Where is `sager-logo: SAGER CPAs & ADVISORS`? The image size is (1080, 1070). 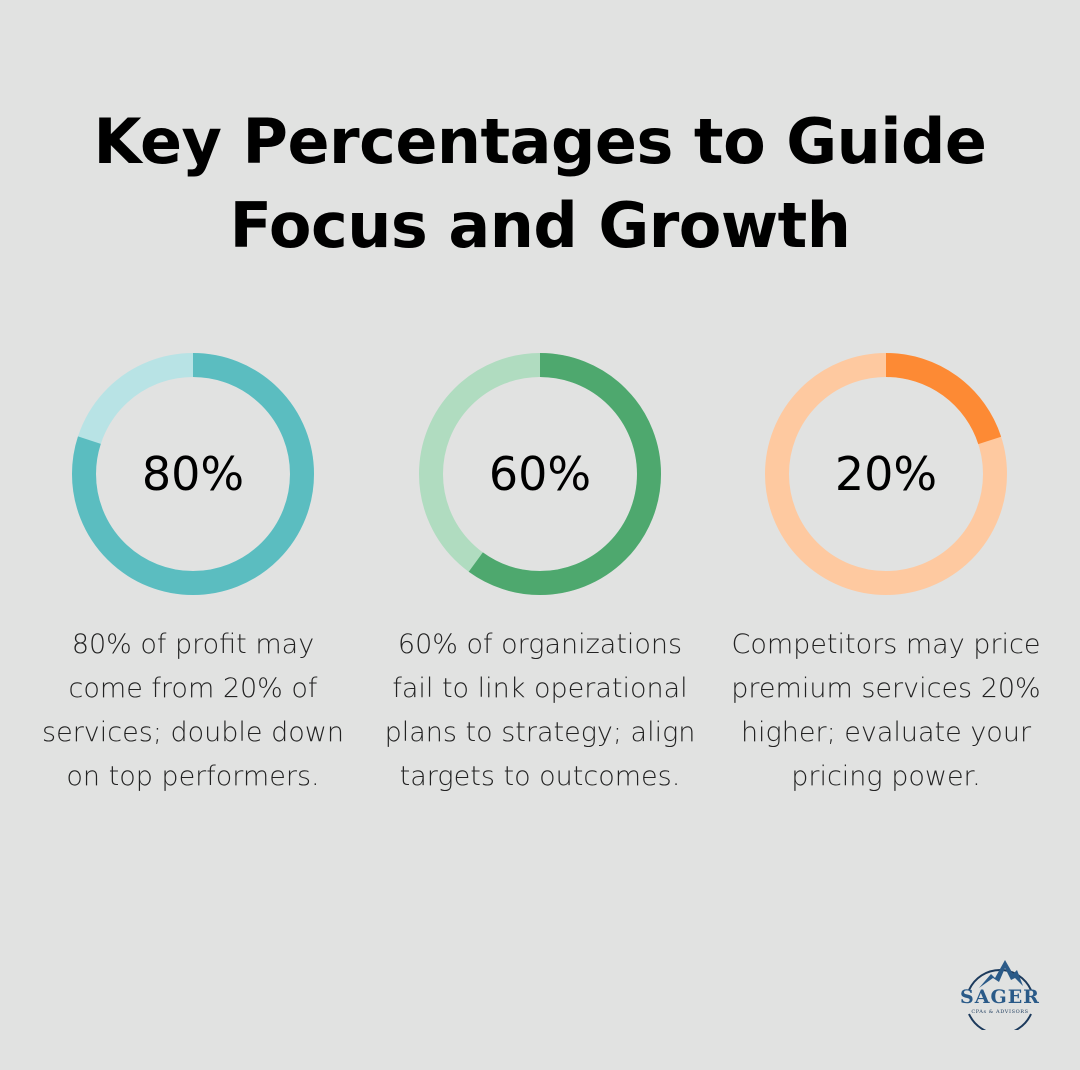 sager-logo: SAGER CPAs & ADVISORS is located at coordinates (1000, 993).